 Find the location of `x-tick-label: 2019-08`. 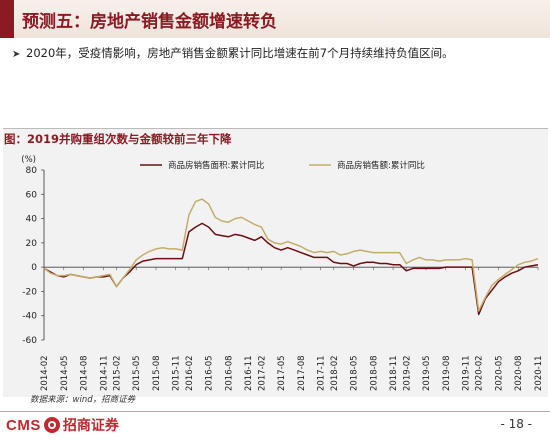

x-tick-label: 2019-08 is located at coordinates (447, 373).